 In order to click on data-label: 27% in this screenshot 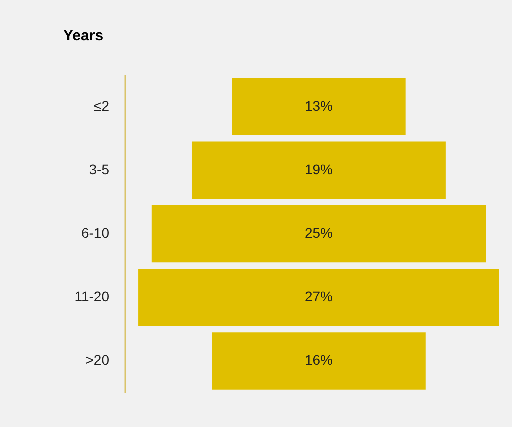, I will do `click(318, 296)`.